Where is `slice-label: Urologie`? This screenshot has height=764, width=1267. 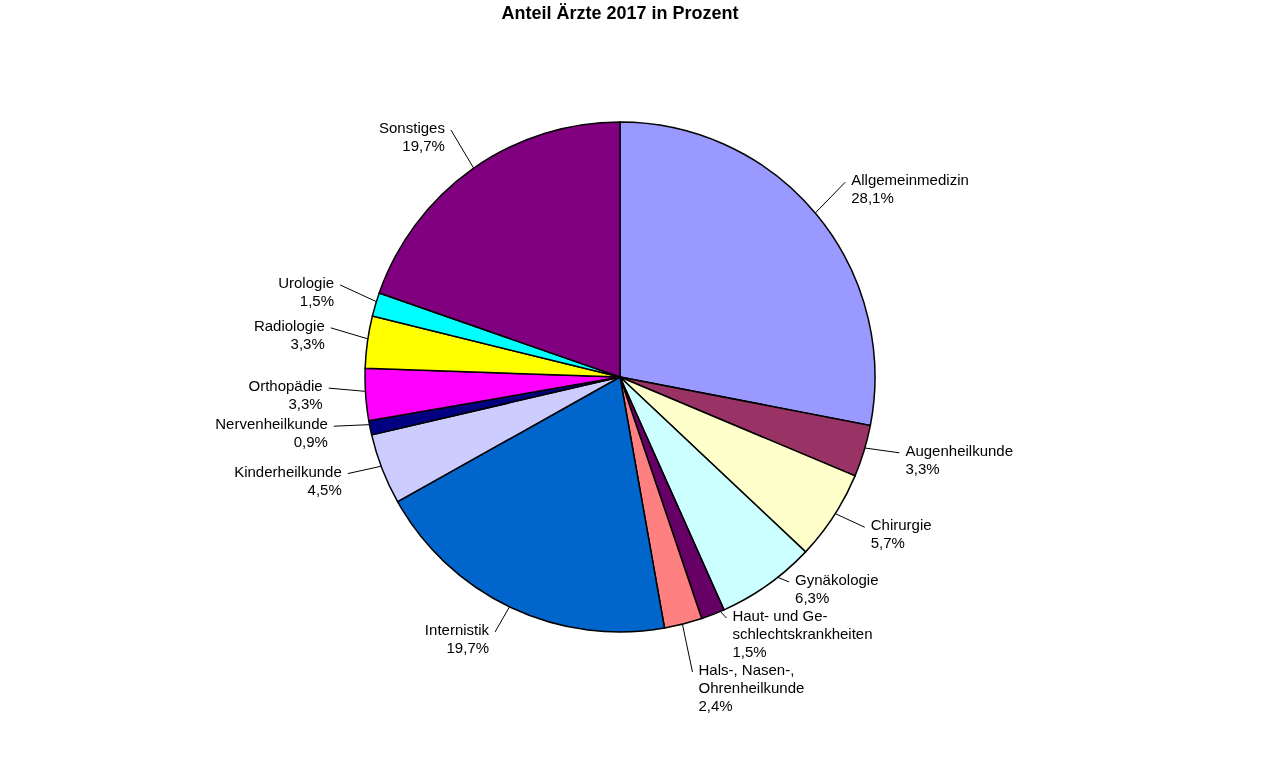
slice-label: Urologie is located at coordinates (306, 282).